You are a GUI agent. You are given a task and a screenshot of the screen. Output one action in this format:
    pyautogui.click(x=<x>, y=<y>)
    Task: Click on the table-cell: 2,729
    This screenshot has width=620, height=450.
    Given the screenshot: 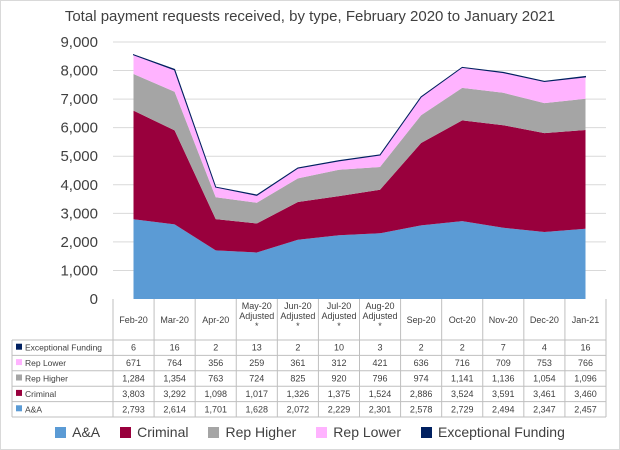 What is the action you would take?
    pyautogui.click(x=462, y=409)
    